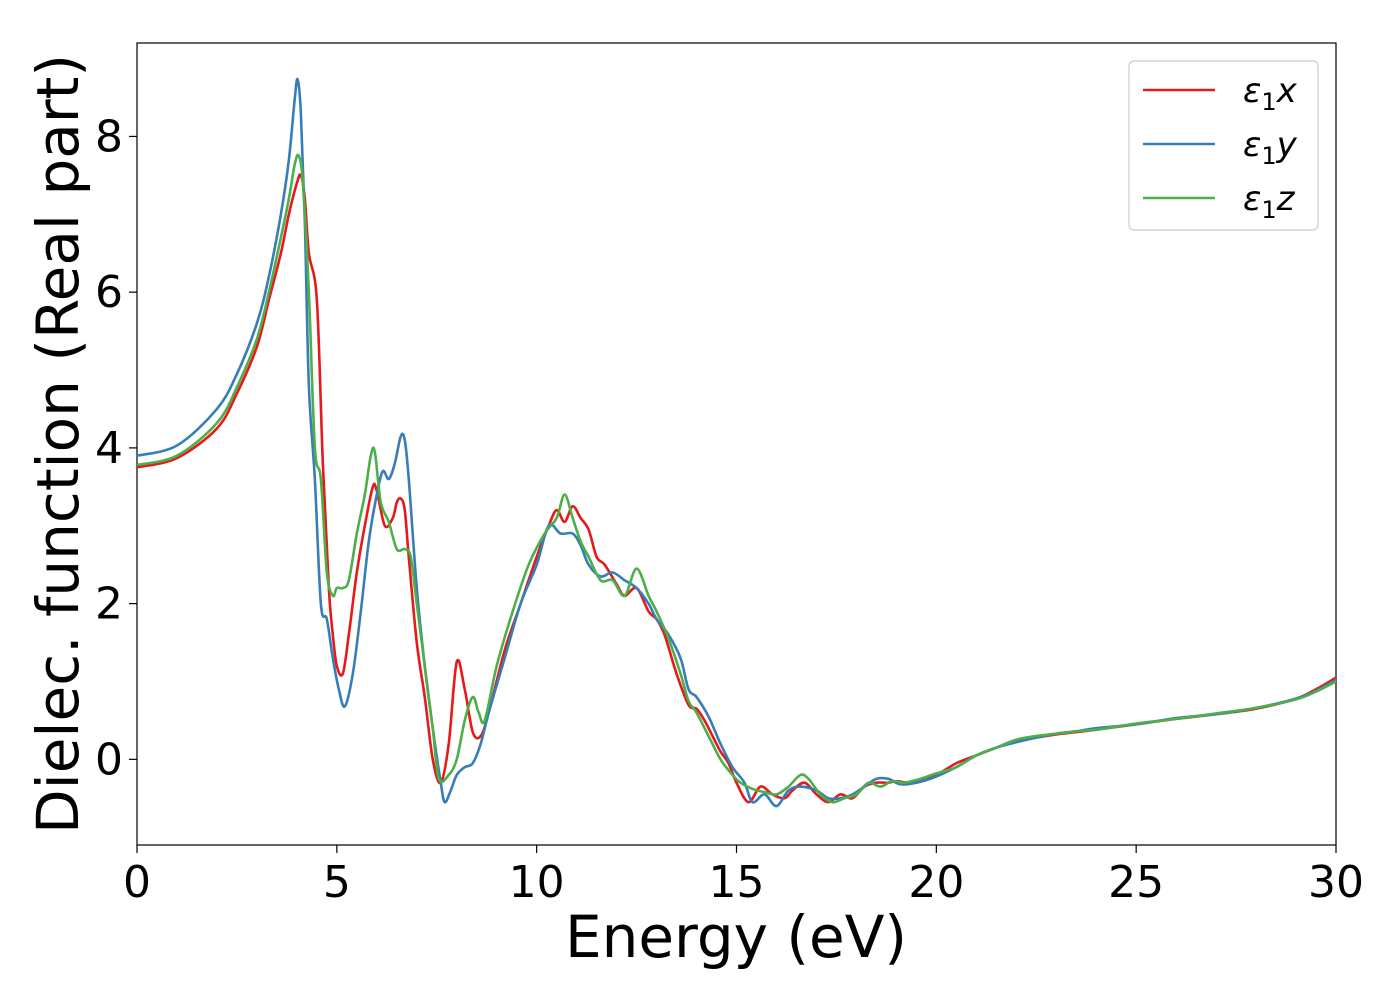 The height and width of the screenshot is (1000, 1400). I want to click on y-tick-label: 8, so click(109, 136).